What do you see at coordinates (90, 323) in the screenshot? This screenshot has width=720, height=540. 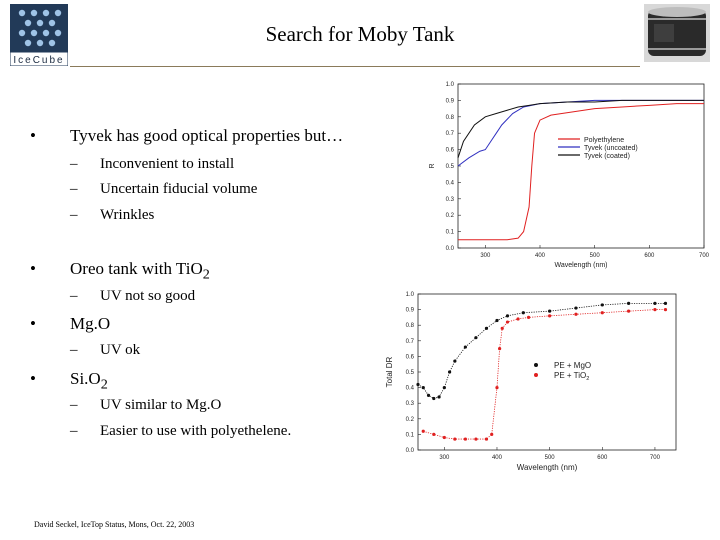 I see `bullet-label: Mg.O` at bounding box center [90, 323].